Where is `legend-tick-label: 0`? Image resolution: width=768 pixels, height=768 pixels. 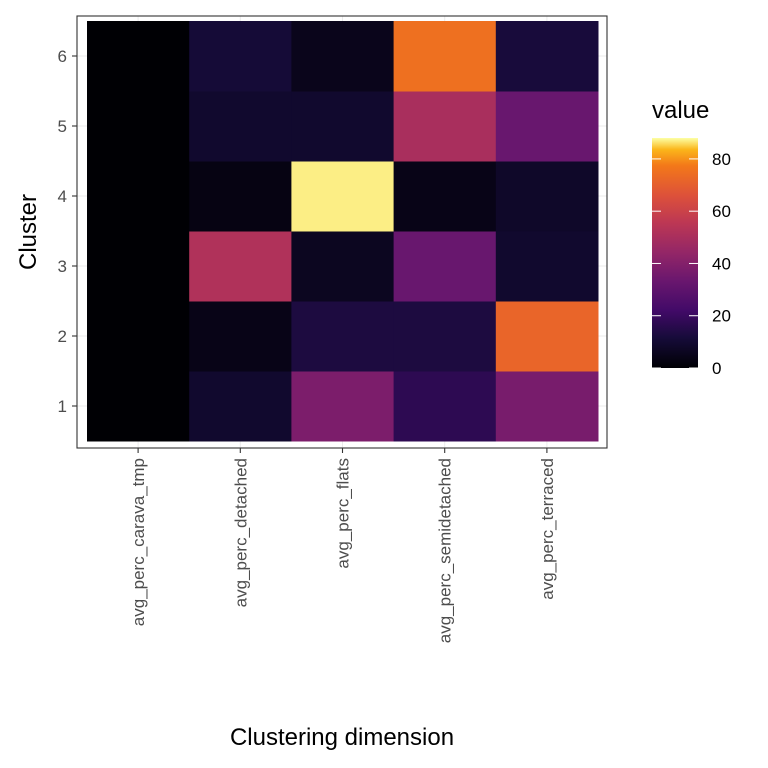
legend-tick-label: 0 is located at coordinates (716, 368).